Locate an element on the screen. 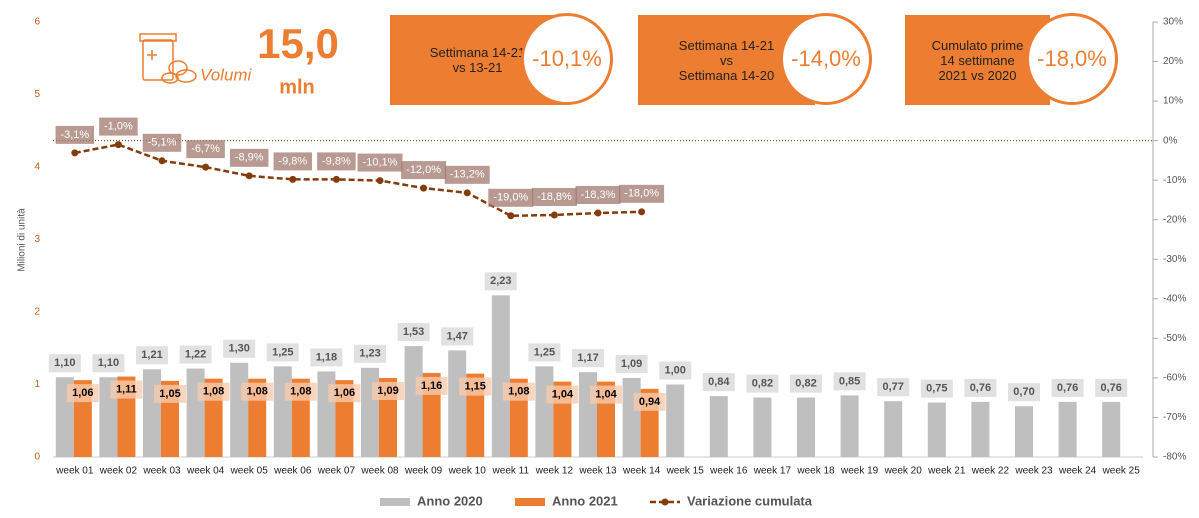 The width and height of the screenshot is (1199, 518). icon is located at coordinates (168, 58).